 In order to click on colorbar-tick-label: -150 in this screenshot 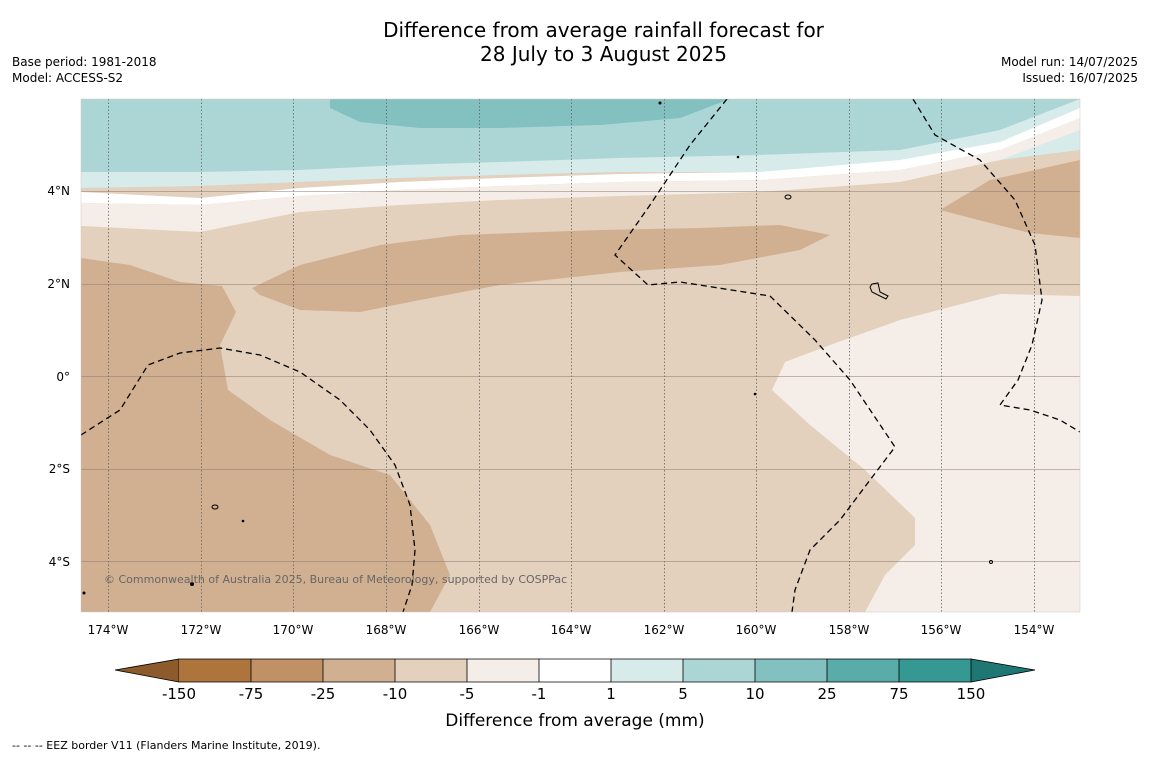, I will do `click(179, 694)`.